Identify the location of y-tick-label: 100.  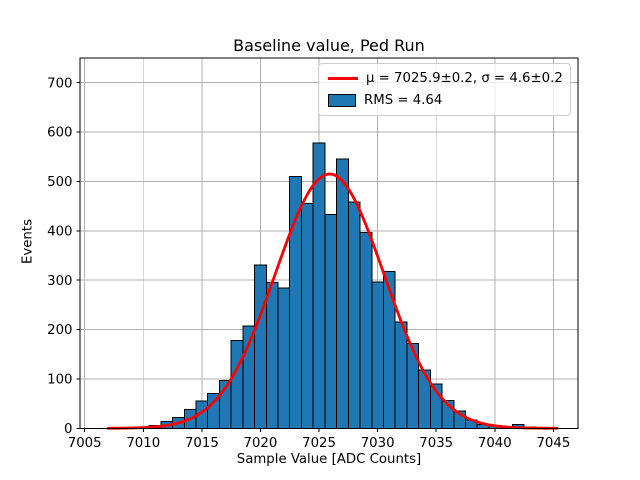
(59, 380).